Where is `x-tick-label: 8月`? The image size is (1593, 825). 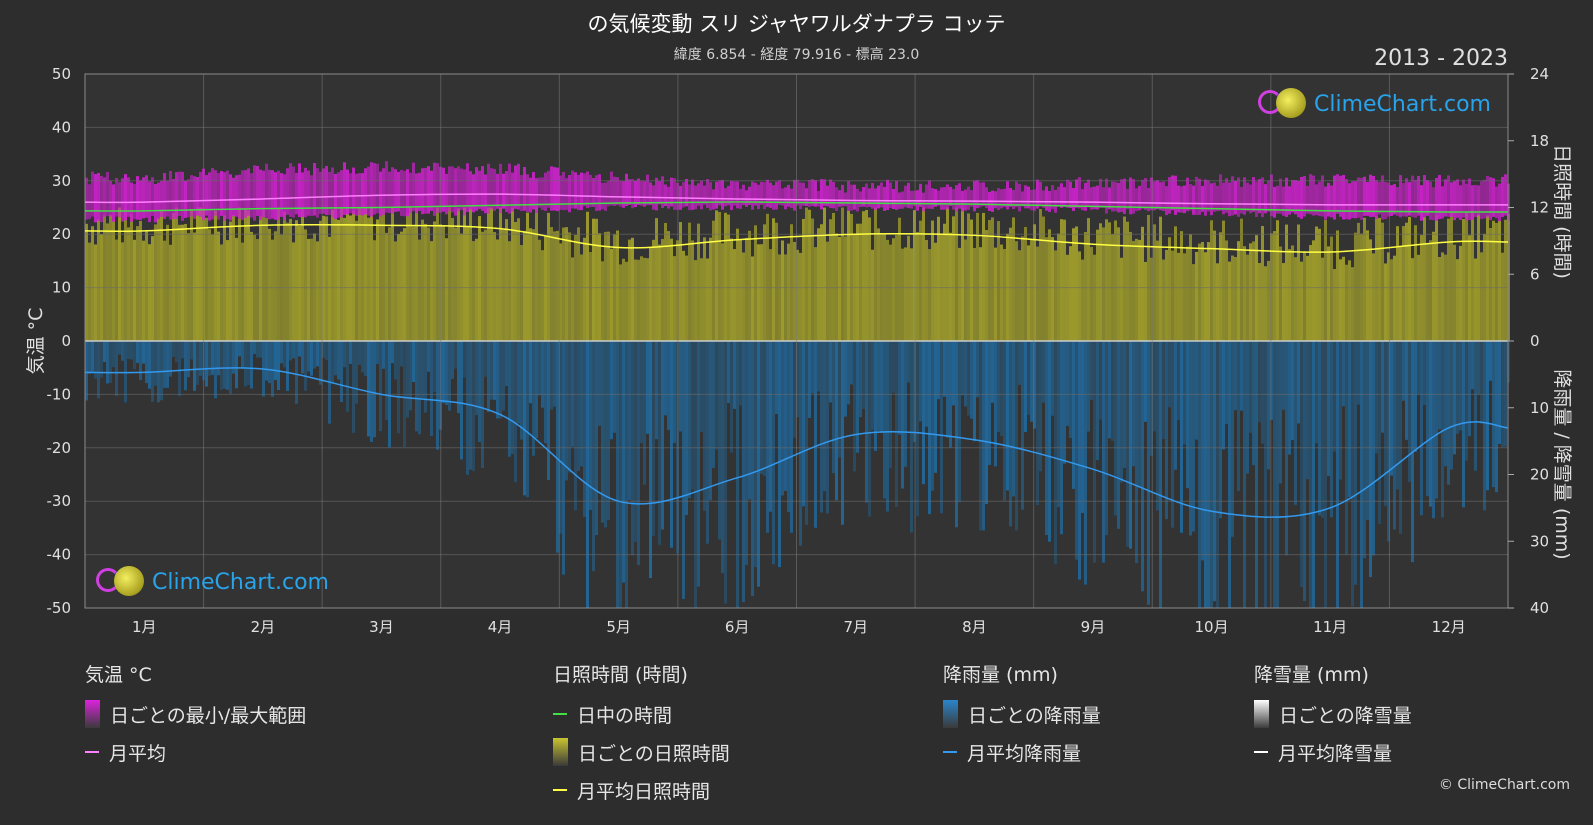 x-tick-label: 8月 is located at coordinates (974, 627).